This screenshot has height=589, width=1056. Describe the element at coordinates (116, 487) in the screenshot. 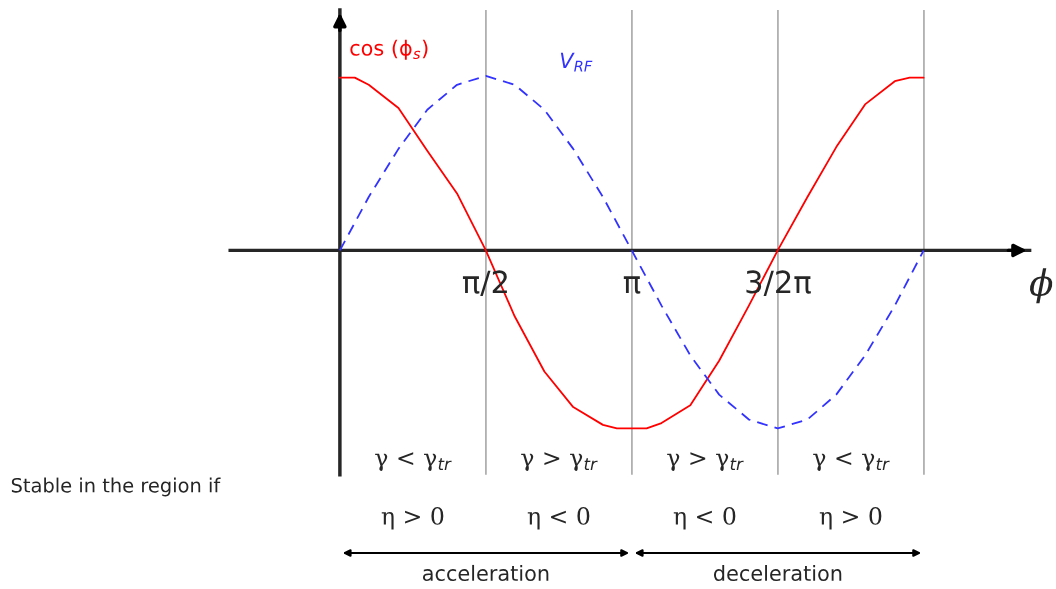

I see `text: Stable in the region if` at that location.